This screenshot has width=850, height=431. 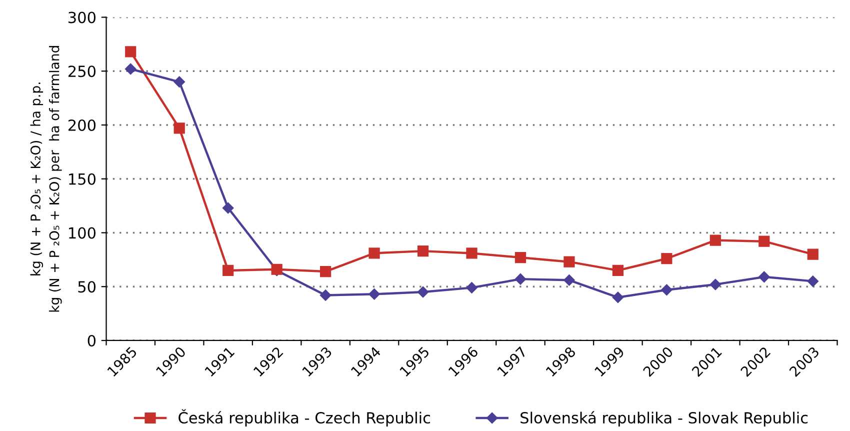 What do you see at coordinates (82, 125) in the screenshot?
I see `y-tick-label: 200` at bounding box center [82, 125].